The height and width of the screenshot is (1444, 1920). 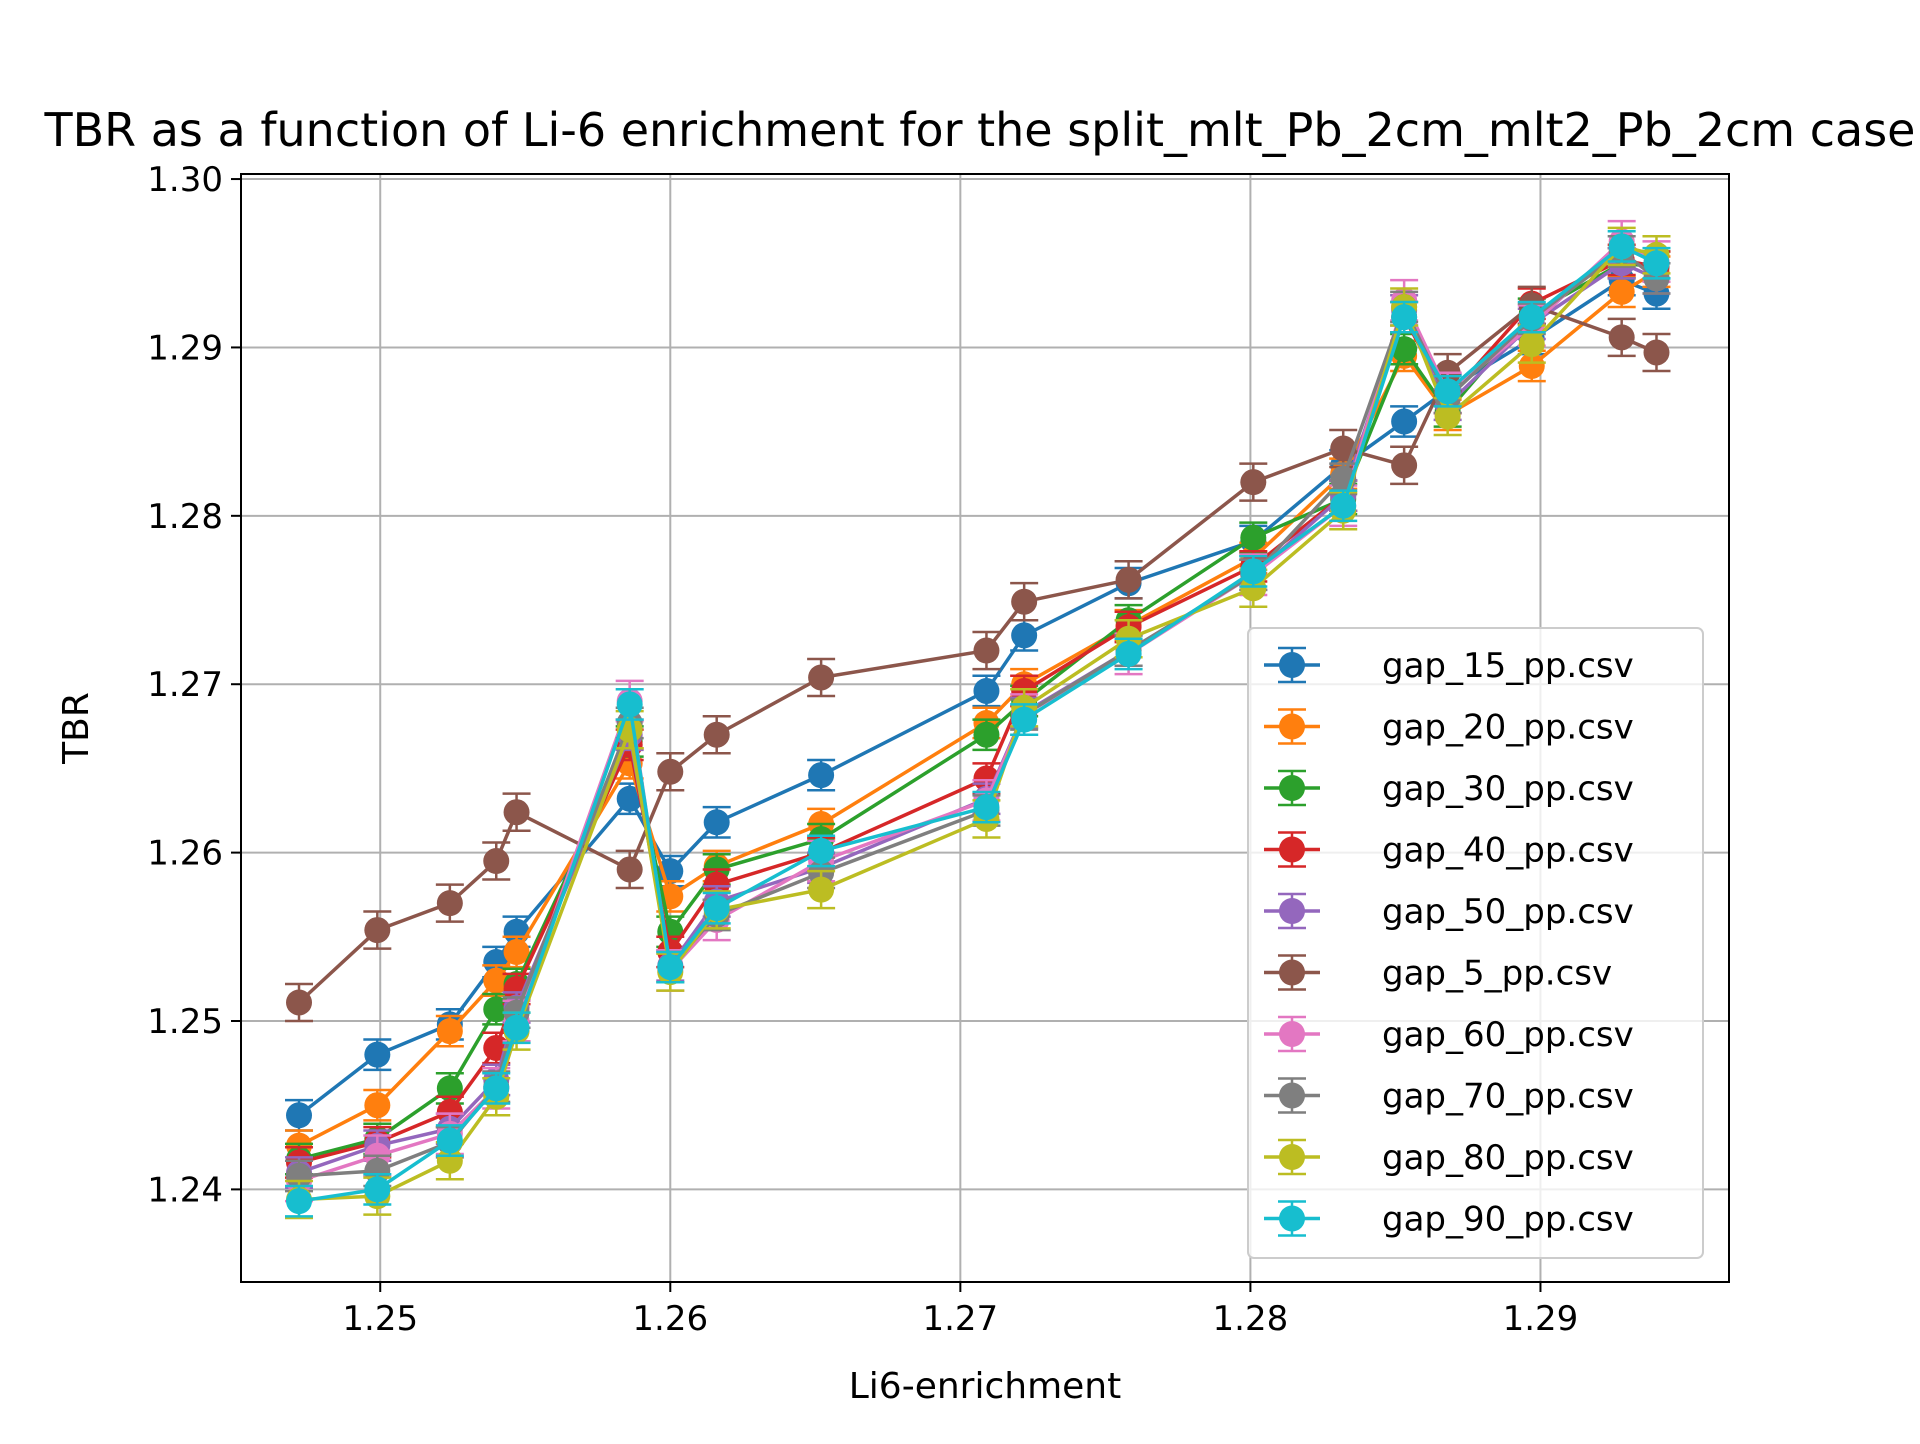 I want to click on legend-label: gap_60_pp.csv, so click(x=1508, y=1035).